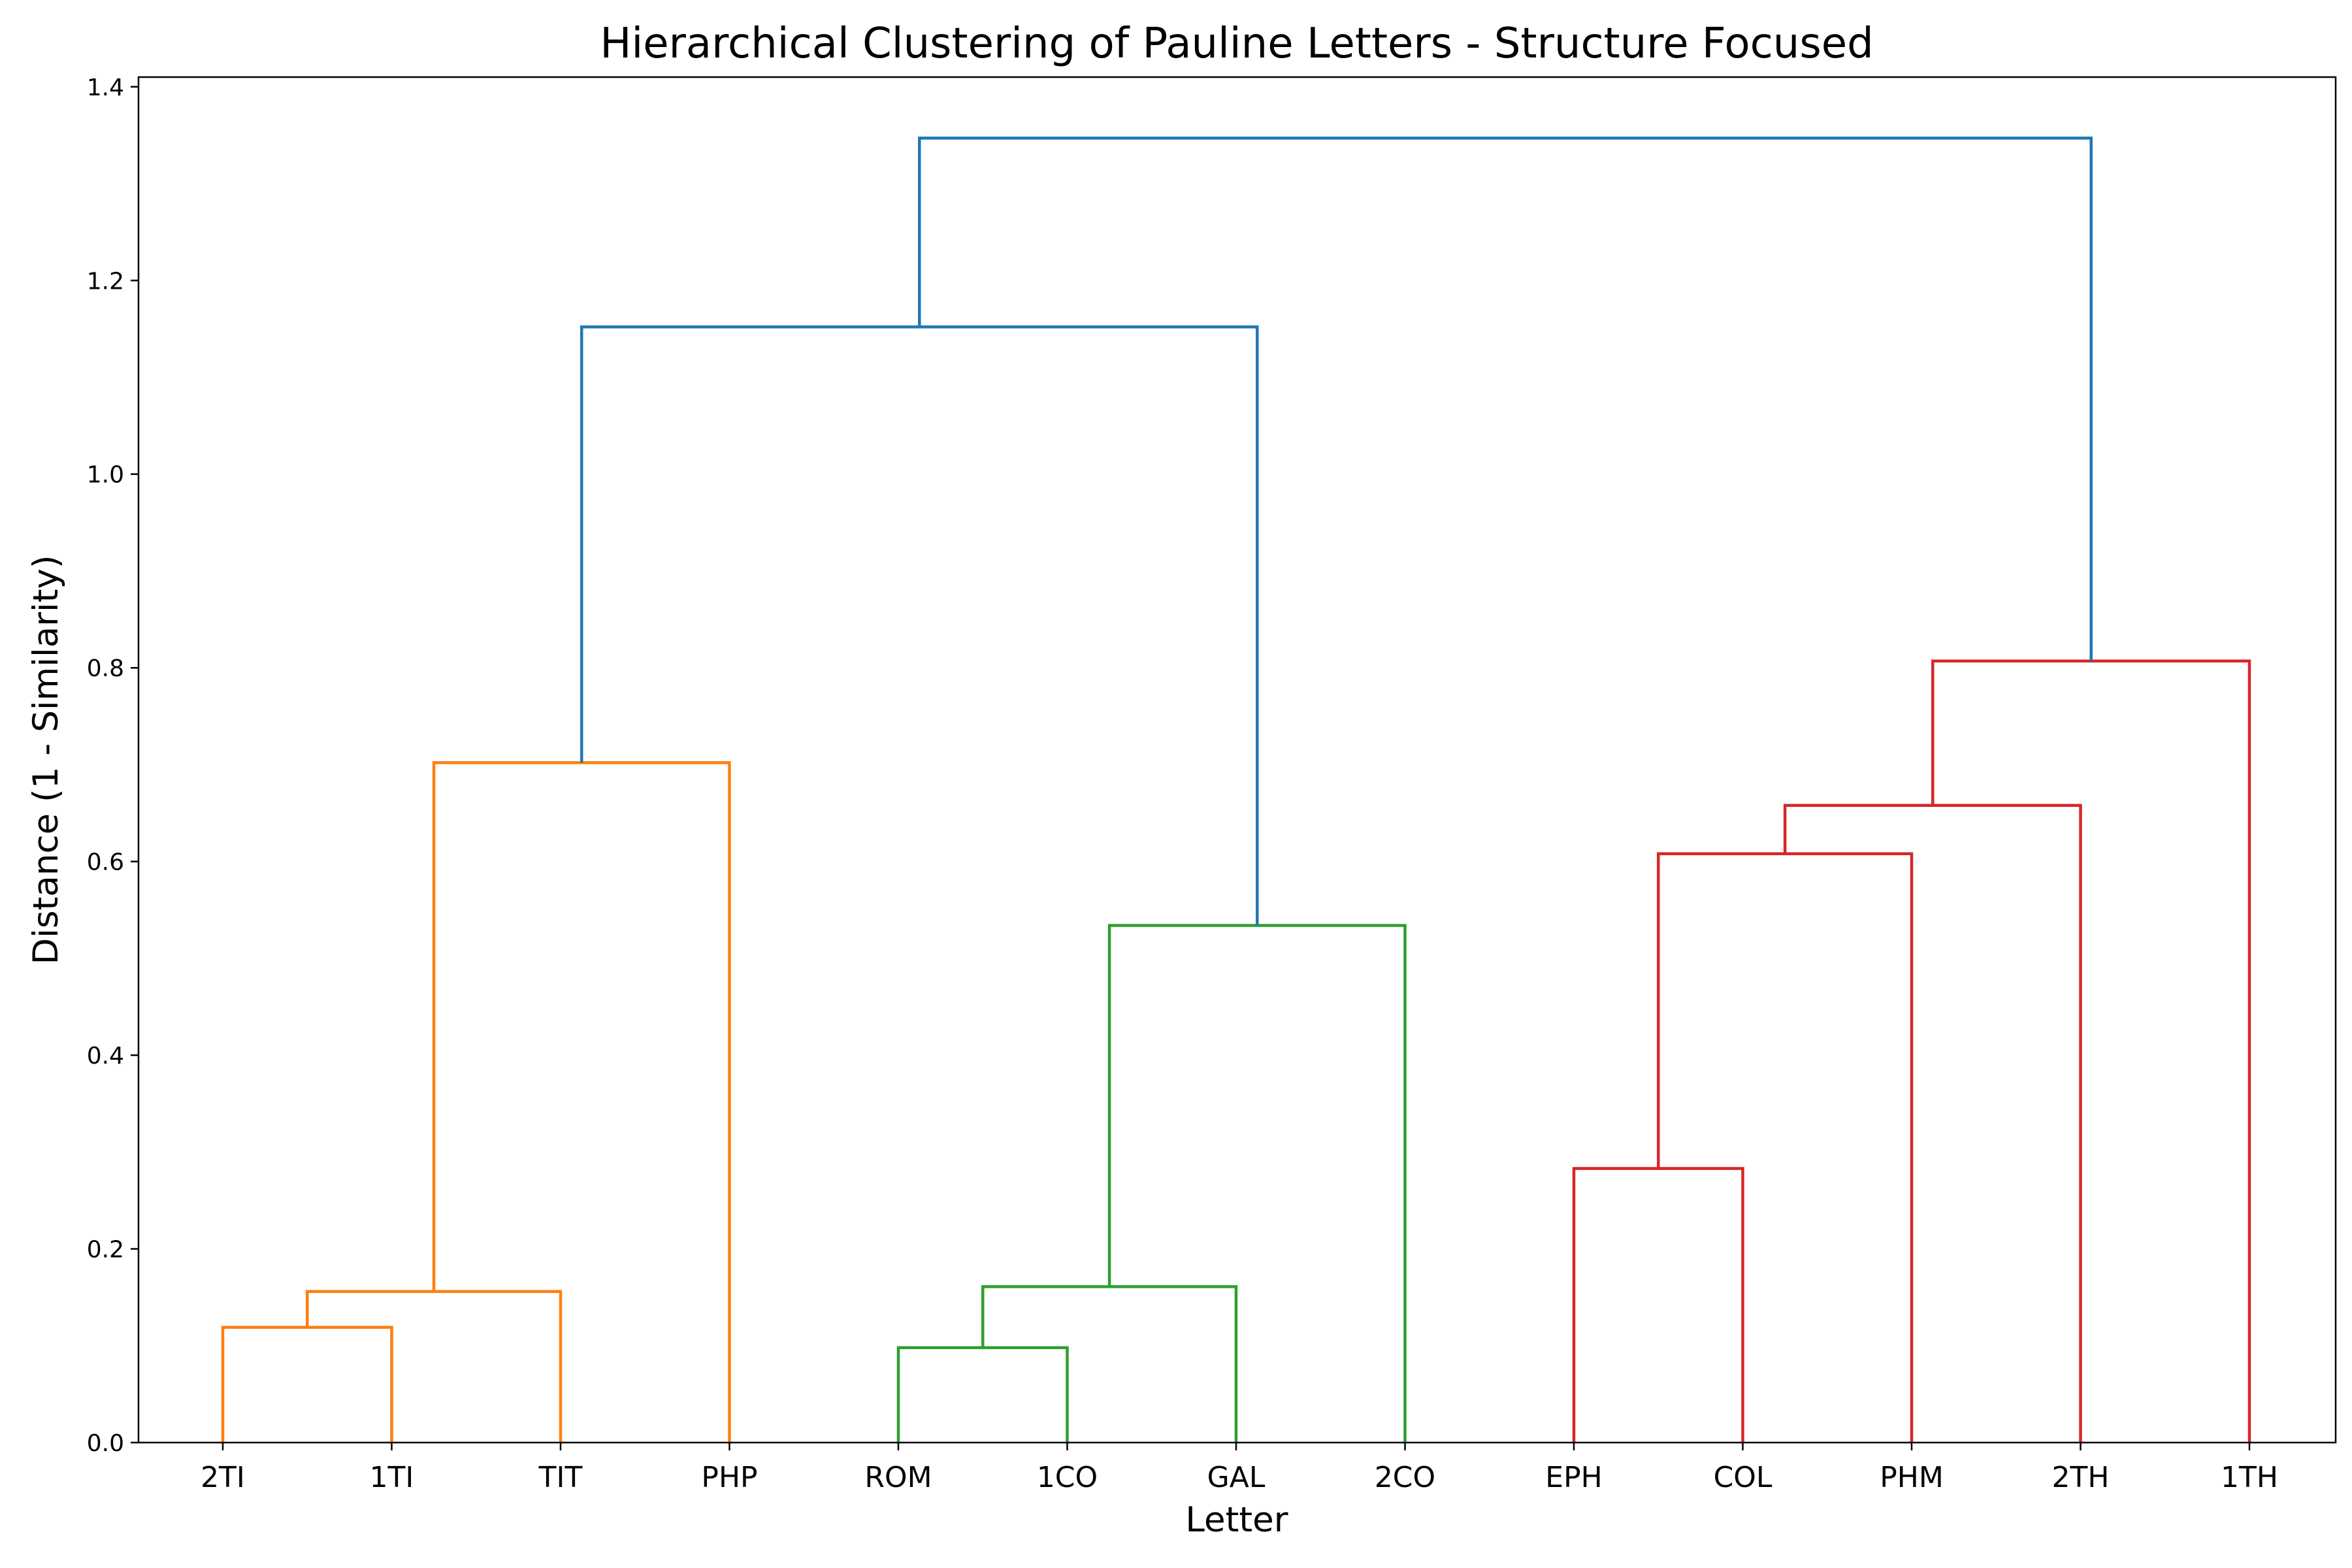 This screenshot has width=2352, height=1568. I want to click on leaf-label-1ti: 1TI, so click(392, 1477).